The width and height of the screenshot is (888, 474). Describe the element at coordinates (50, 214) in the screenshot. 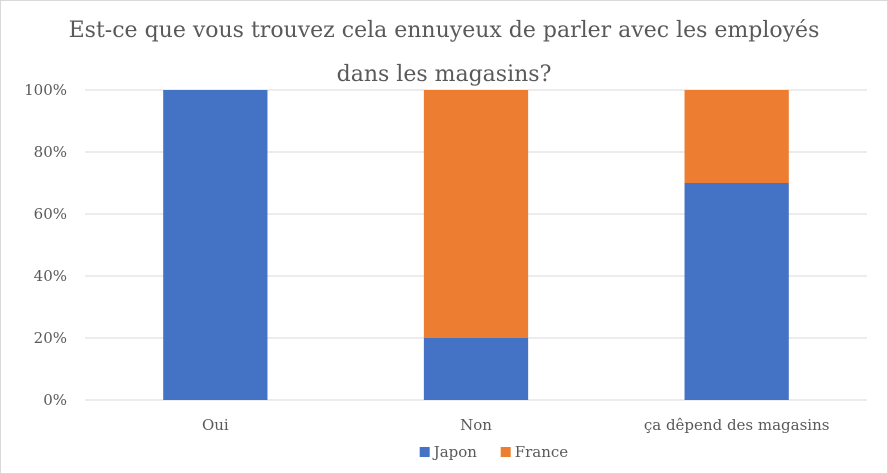

I see `y-tick-label: 60%` at that location.